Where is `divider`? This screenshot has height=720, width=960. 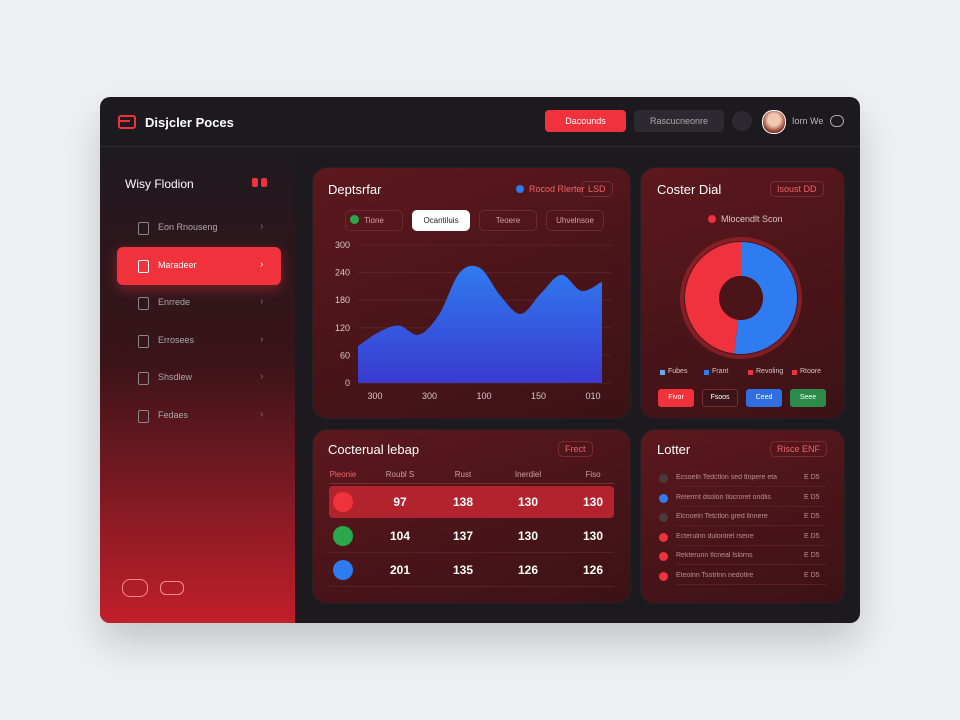 divider is located at coordinates (480, 146).